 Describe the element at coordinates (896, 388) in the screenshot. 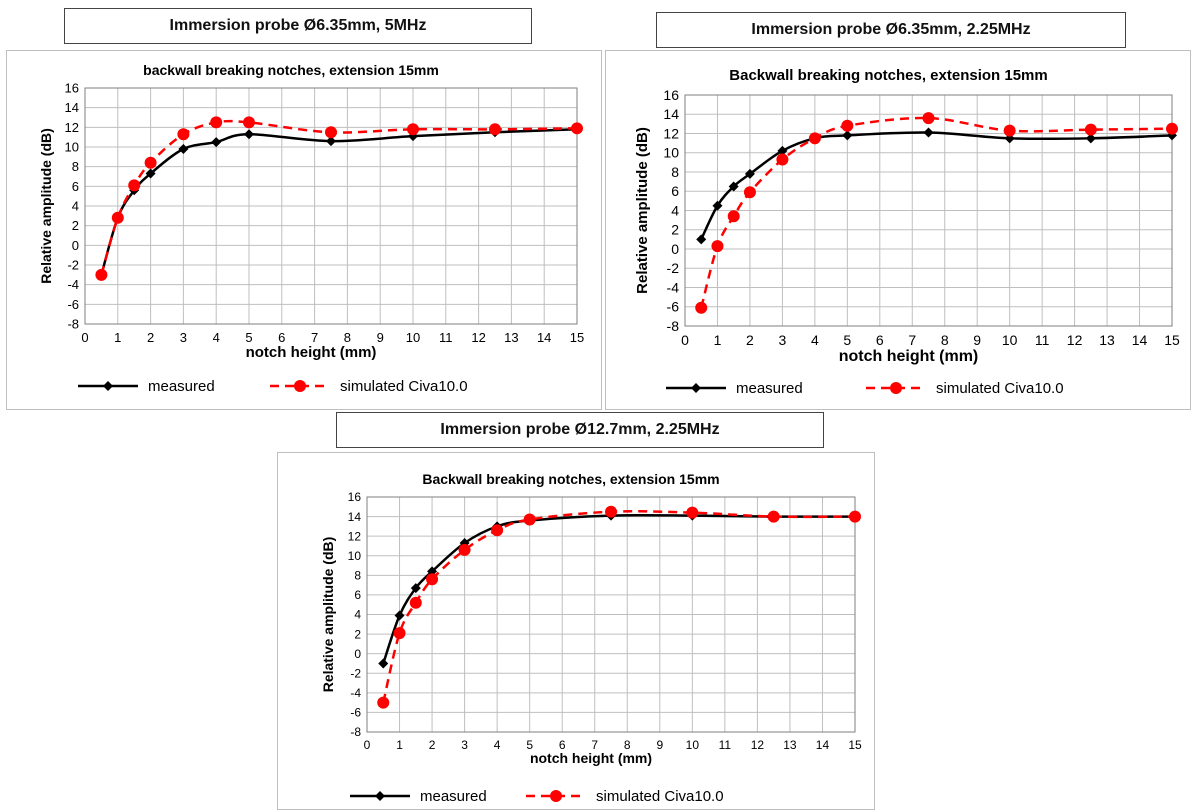

I see `legend-simulated-marker` at that location.